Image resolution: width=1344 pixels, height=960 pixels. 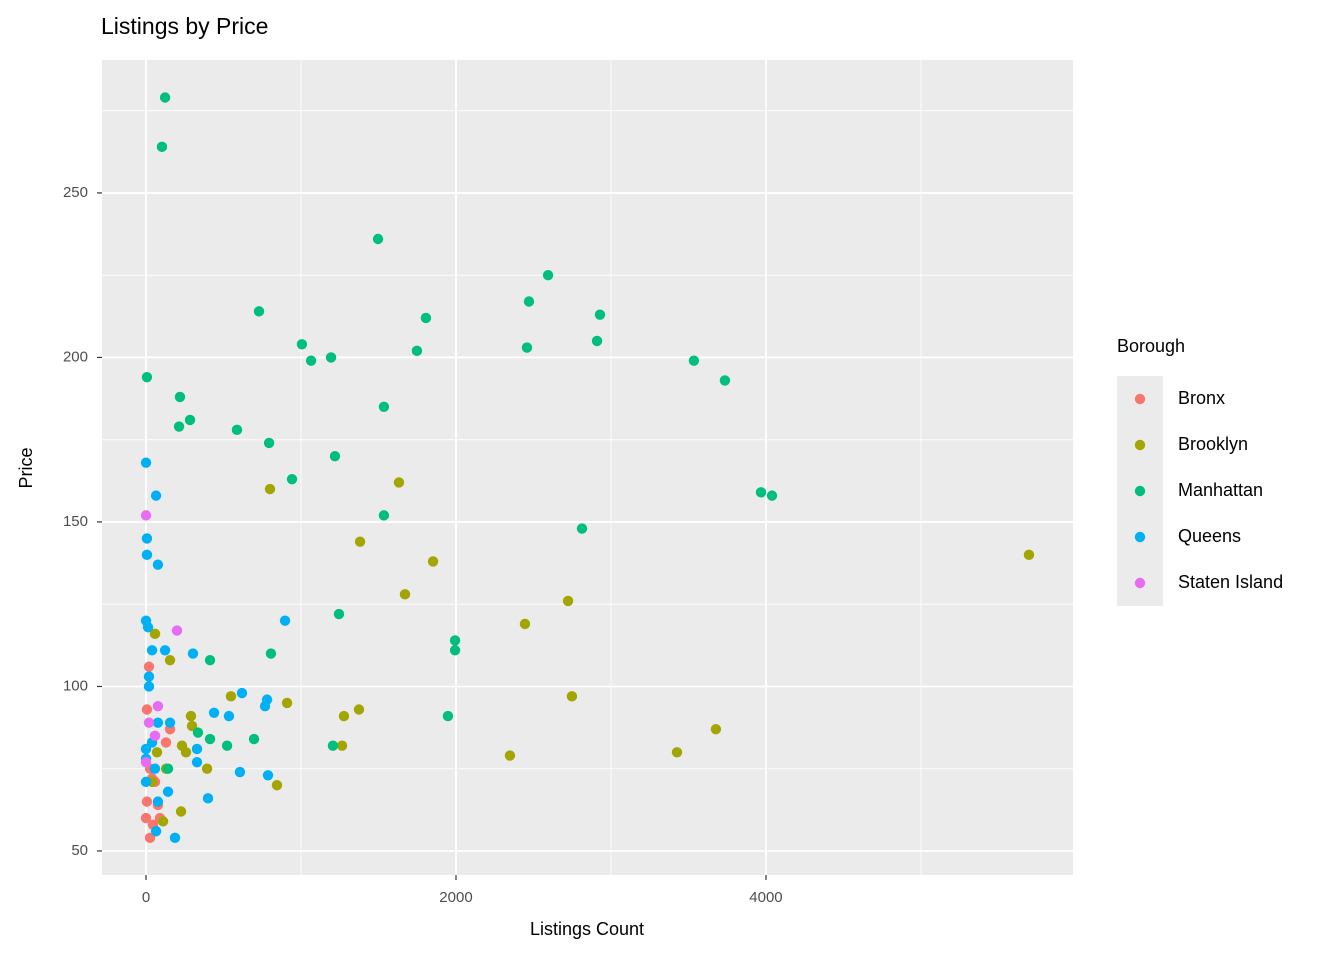 What do you see at coordinates (184, 26) in the screenshot?
I see `chart-title: Listings by Price` at bounding box center [184, 26].